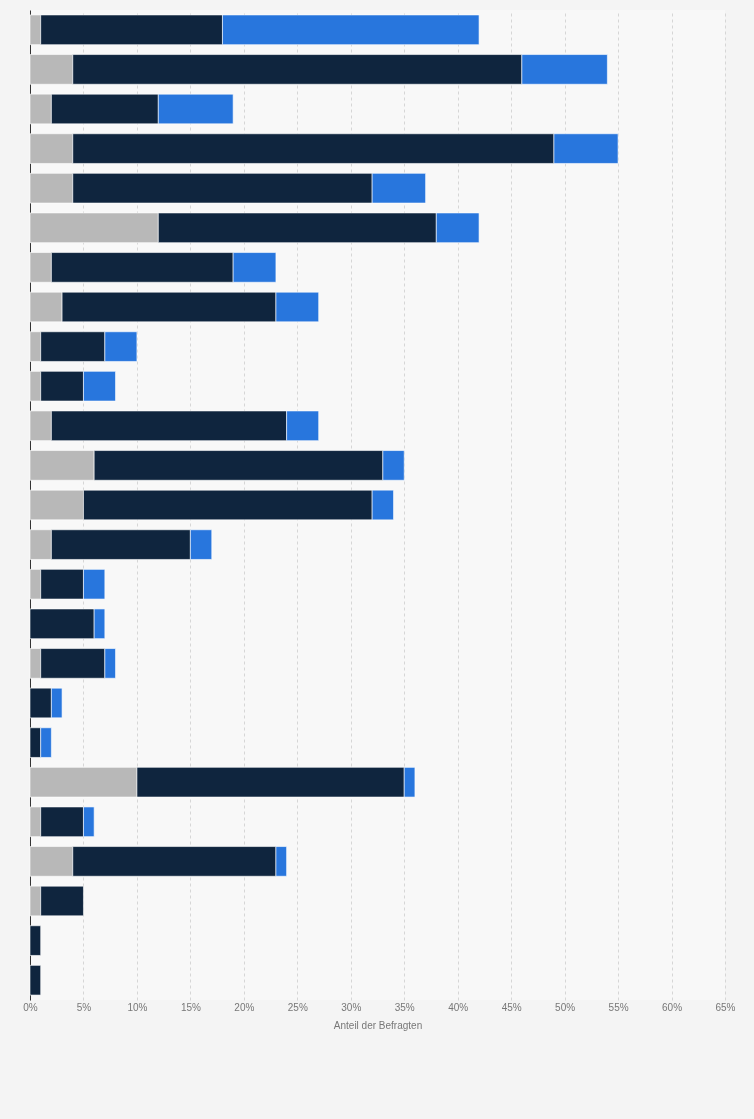 Image resolution: width=754 pixels, height=1119 pixels. Describe the element at coordinates (672, 1007) in the screenshot. I see `x-tick-label: 60%` at that location.